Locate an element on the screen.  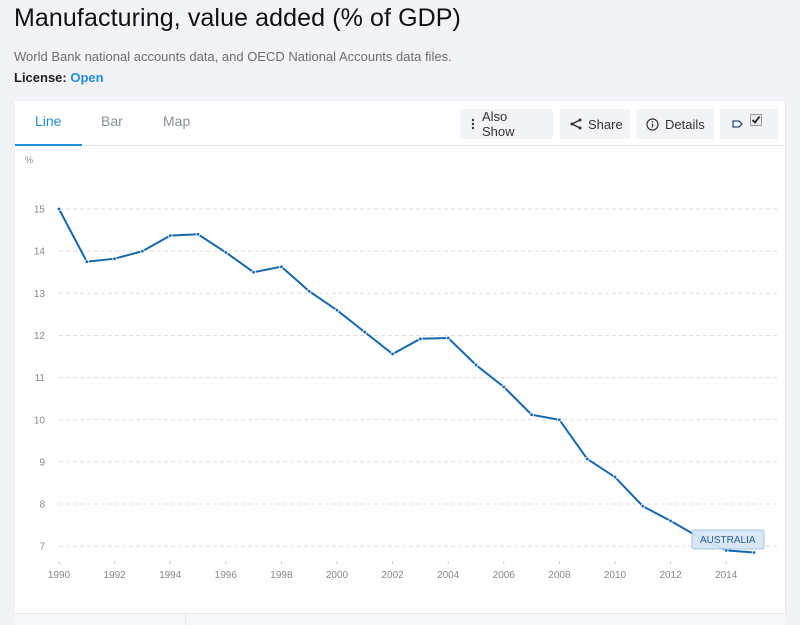
x-tick-label: 2008 is located at coordinates (559, 575).